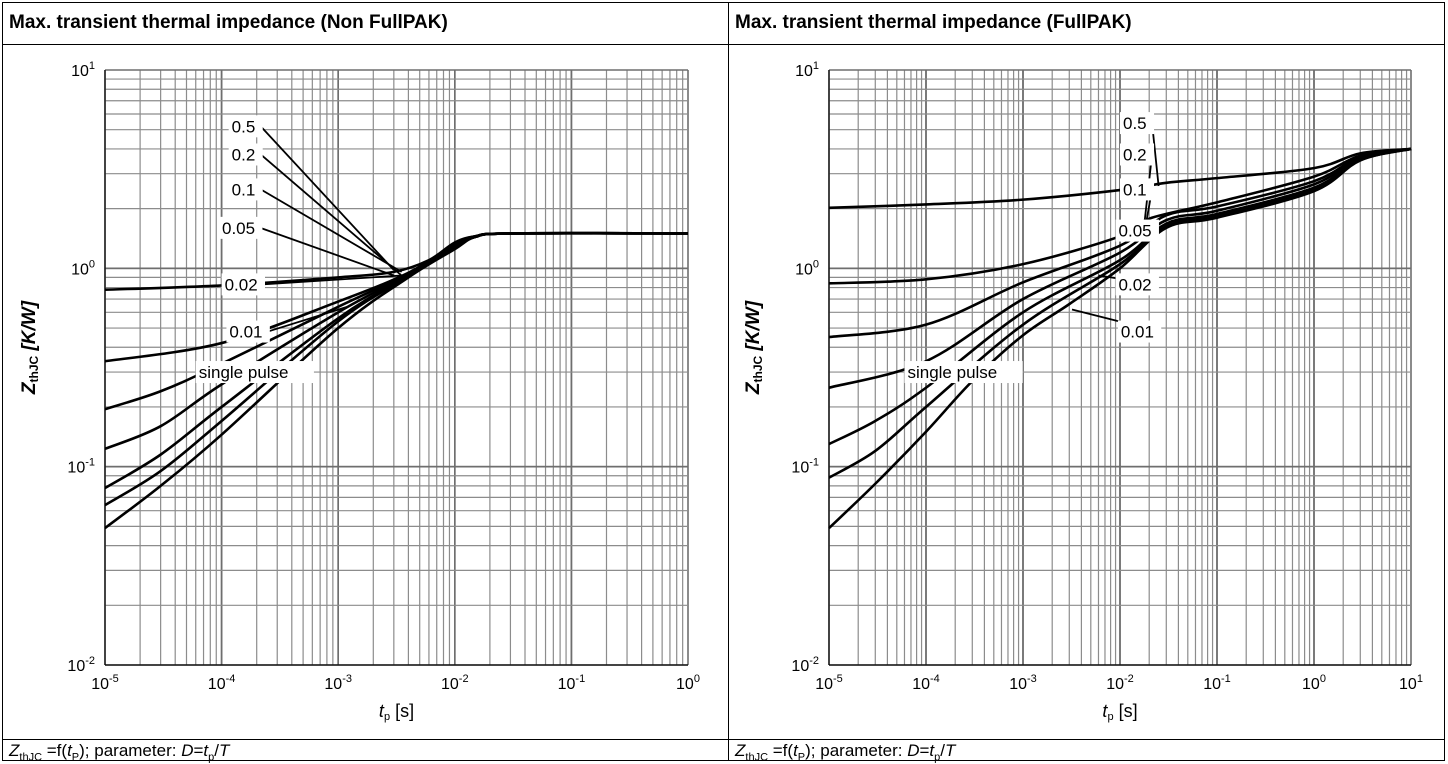 The image size is (1448, 764). I want to click on caption-right: ZthJC =f(tP); parameter: D=tp/T, so click(845, 752).